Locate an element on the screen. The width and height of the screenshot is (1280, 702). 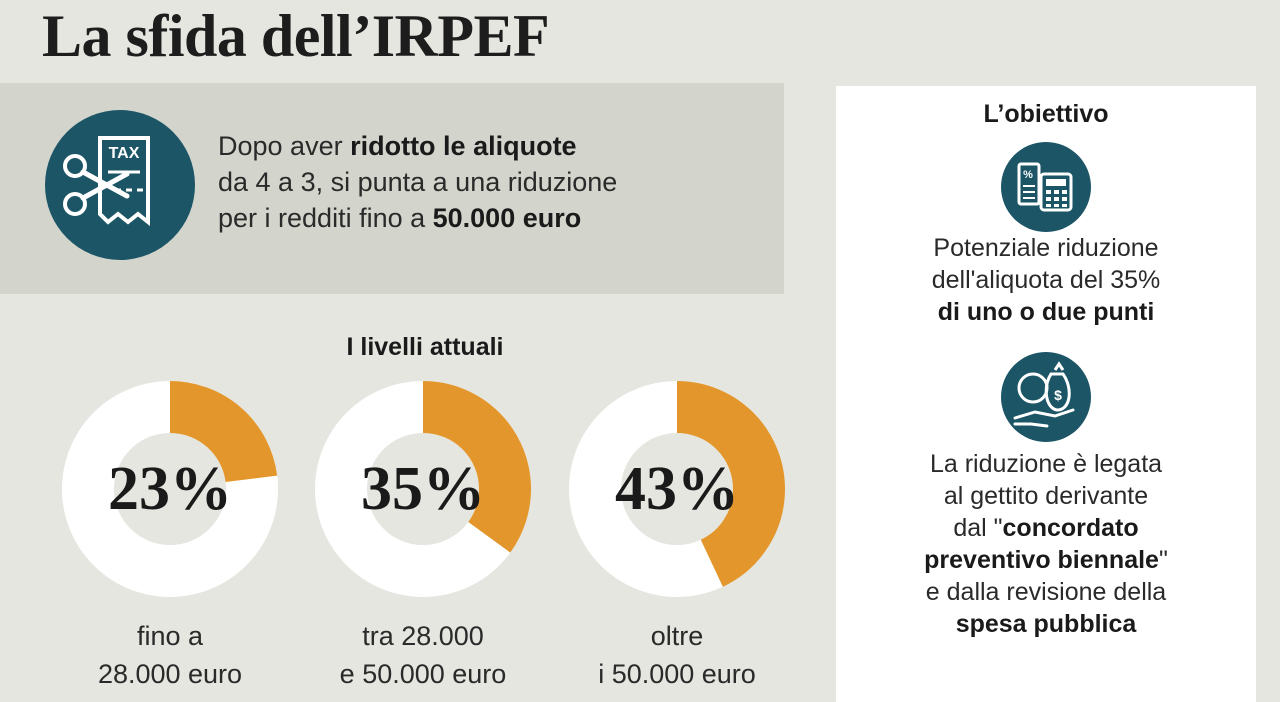
goal-highlight-points: di uno o due punti is located at coordinates (1046, 312).